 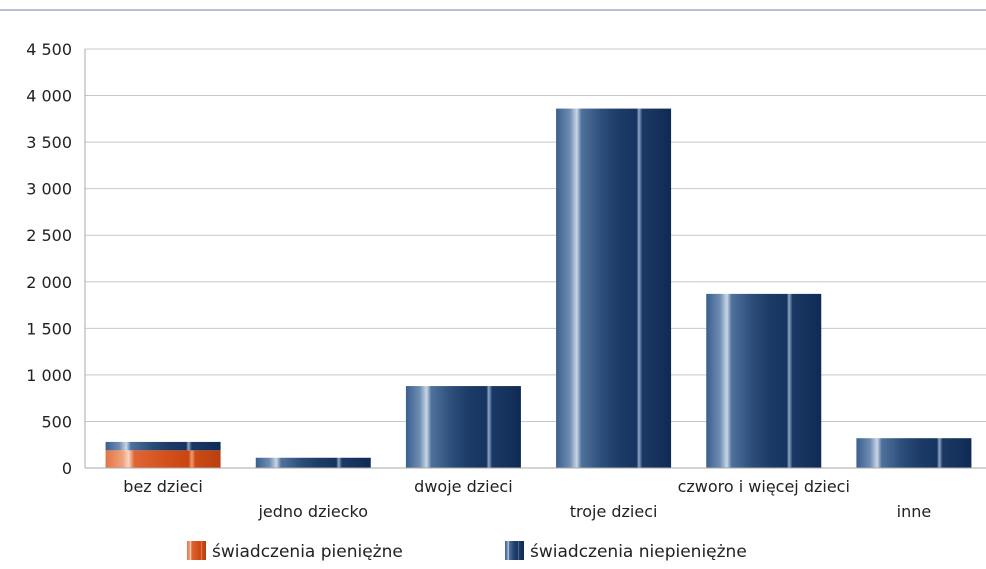 What do you see at coordinates (49, 49) in the screenshot?
I see `y-tick-label: 4 500` at bounding box center [49, 49].